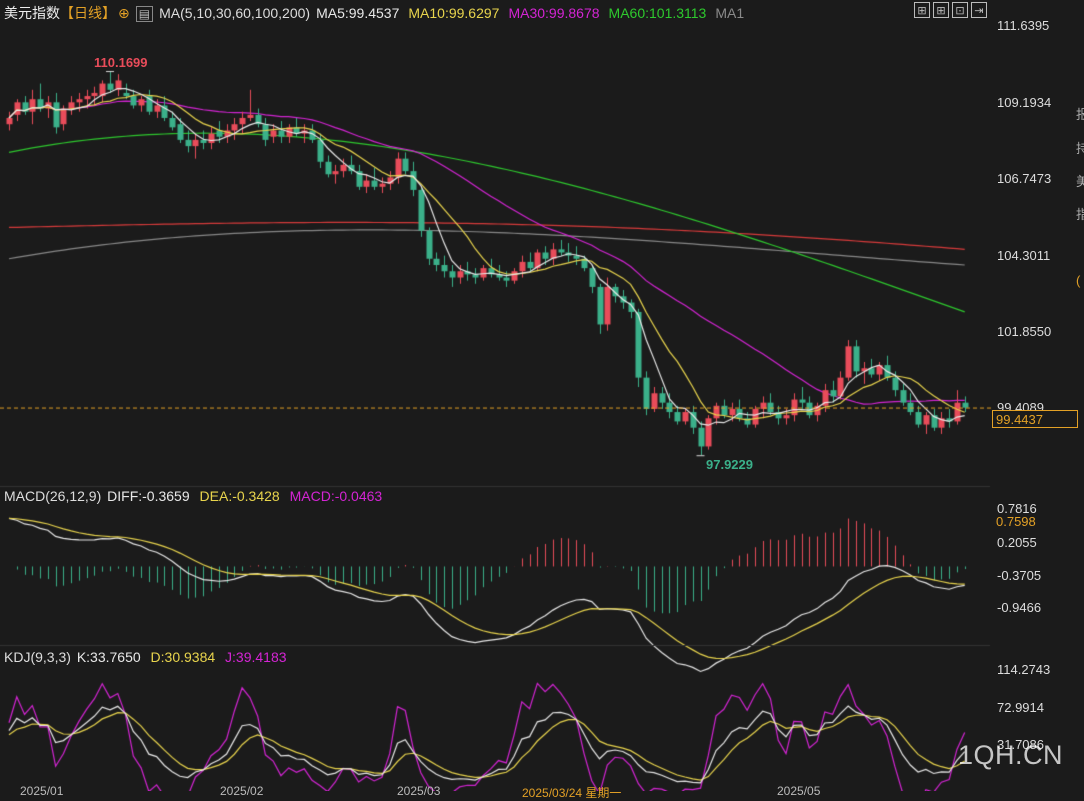 The image size is (1084, 801). What do you see at coordinates (1080, 114) in the screenshot?
I see `edge-text: 报` at bounding box center [1080, 114].